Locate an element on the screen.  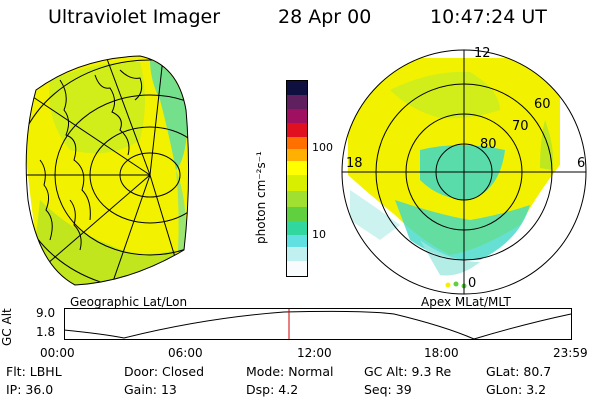
app-title: Ultraviolet Imager is located at coordinates (134, 17).